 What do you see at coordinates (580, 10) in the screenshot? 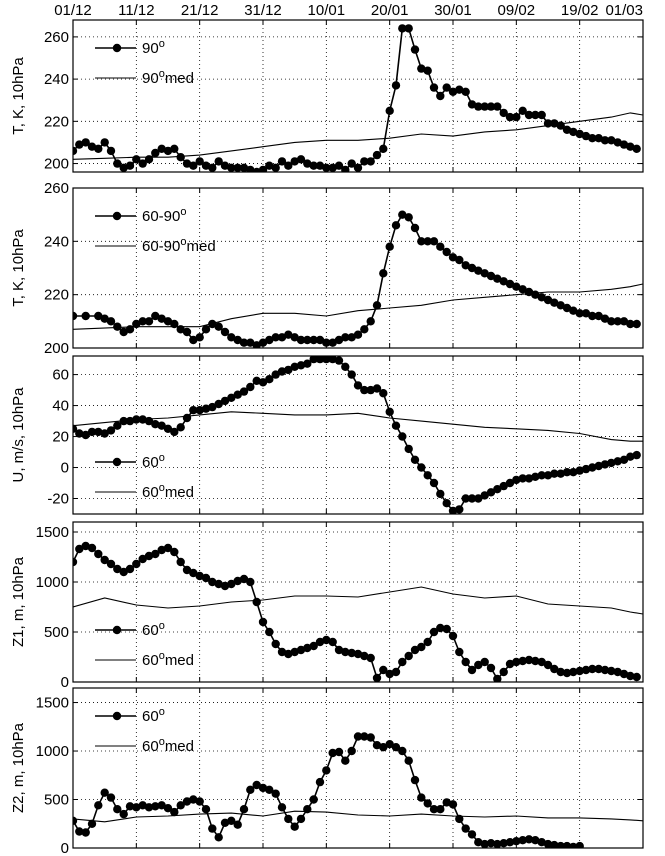
I see `top-date-label: 19/02` at bounding box center [580, 10].